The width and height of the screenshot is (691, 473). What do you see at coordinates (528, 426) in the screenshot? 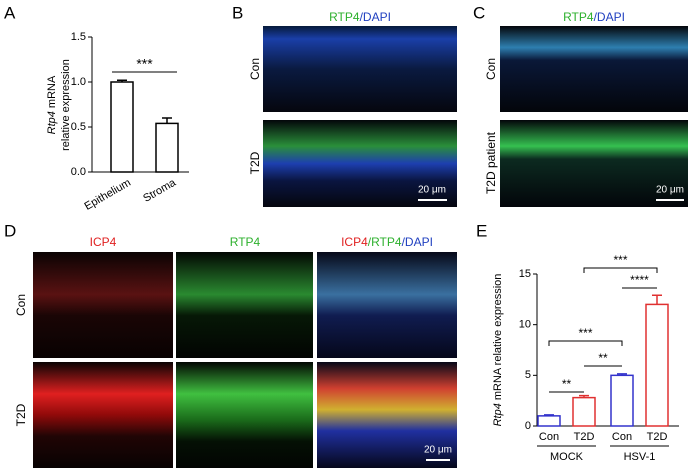
I see `y-tick-label: 0` at bounding box center [528, 426].